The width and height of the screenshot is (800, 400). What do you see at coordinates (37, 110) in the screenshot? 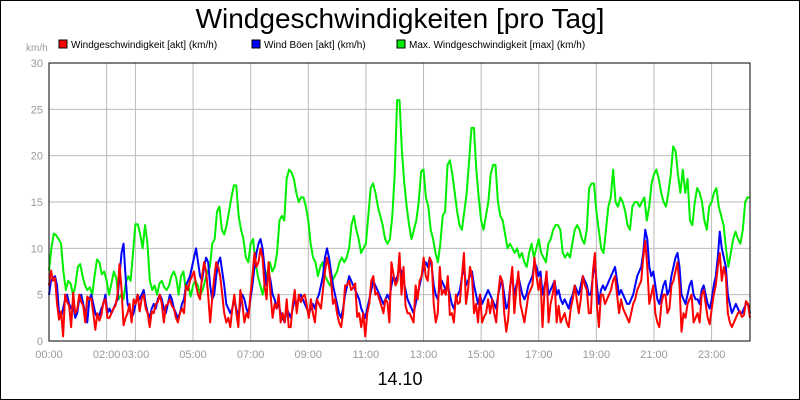
I see `y-tick-label: 25` at bounding box center [37, 110].